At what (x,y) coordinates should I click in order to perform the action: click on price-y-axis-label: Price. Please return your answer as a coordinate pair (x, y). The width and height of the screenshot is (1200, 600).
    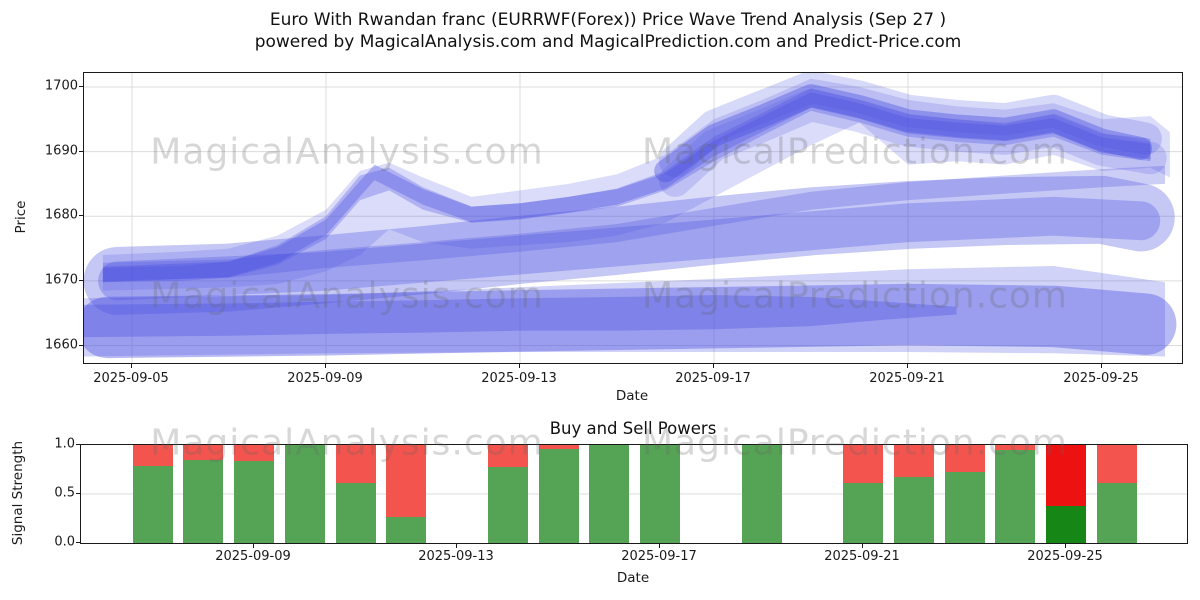
    Looking at the image, I should click on (21, 217).